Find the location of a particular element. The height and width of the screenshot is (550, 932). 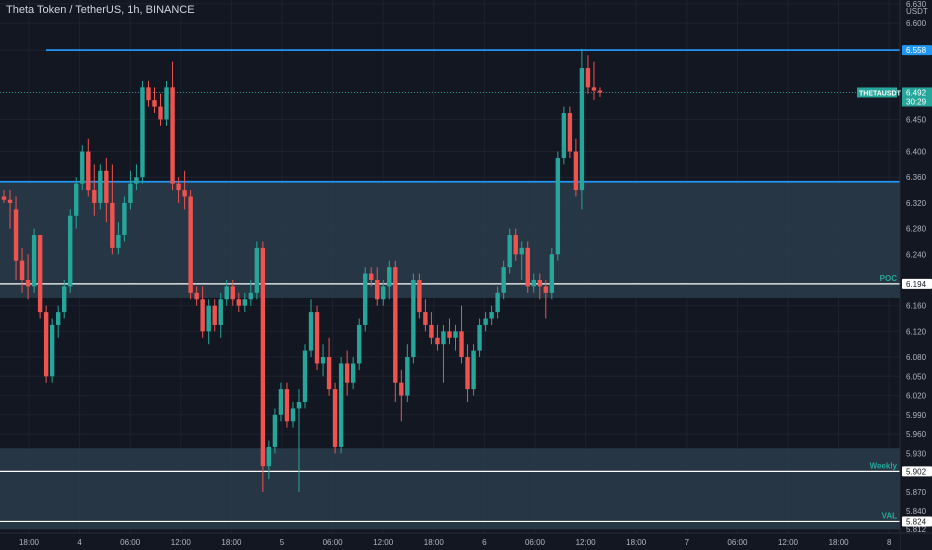

poc-label: POC is located at coordinates (889, 278).